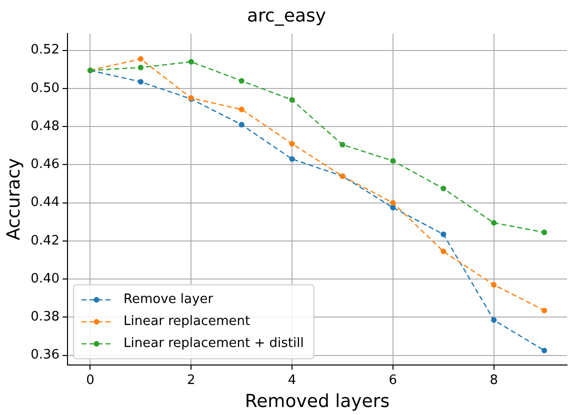 The height and width of the screenshot is (415, 571). What do you see at coordinates (45, 202) in the screenshot?
I see `y-tick-label: 0.44` at bounding box center [45, 202].